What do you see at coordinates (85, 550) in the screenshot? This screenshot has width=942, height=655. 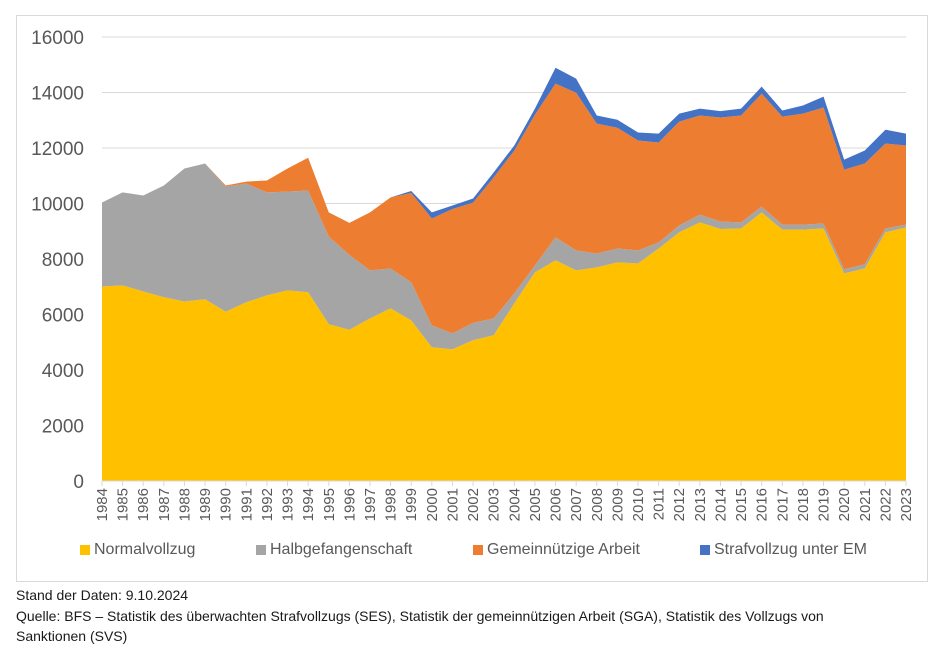 I see `legend-swatch-normalvollzug` at bounding box center [85, 550].